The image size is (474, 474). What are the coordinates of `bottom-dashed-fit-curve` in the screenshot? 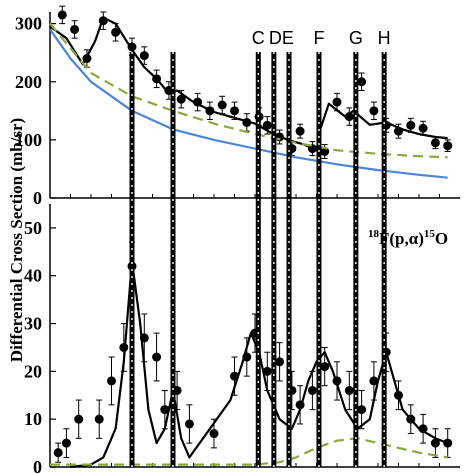 It's located at (249, 451).